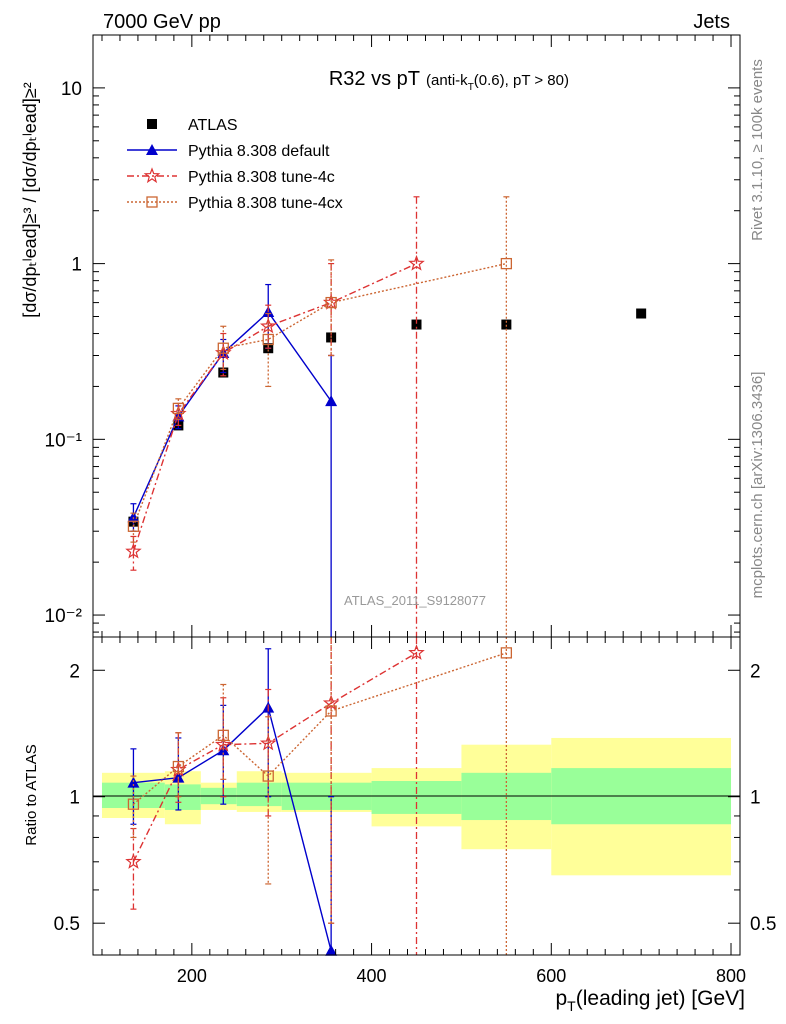 The height and width of the screenshot is (1024, 786). What do you see at coordinates (755, 798) in the screenshot?
I see `ratio-y-tick-label-right: 1` at bounding box center [755, 798].